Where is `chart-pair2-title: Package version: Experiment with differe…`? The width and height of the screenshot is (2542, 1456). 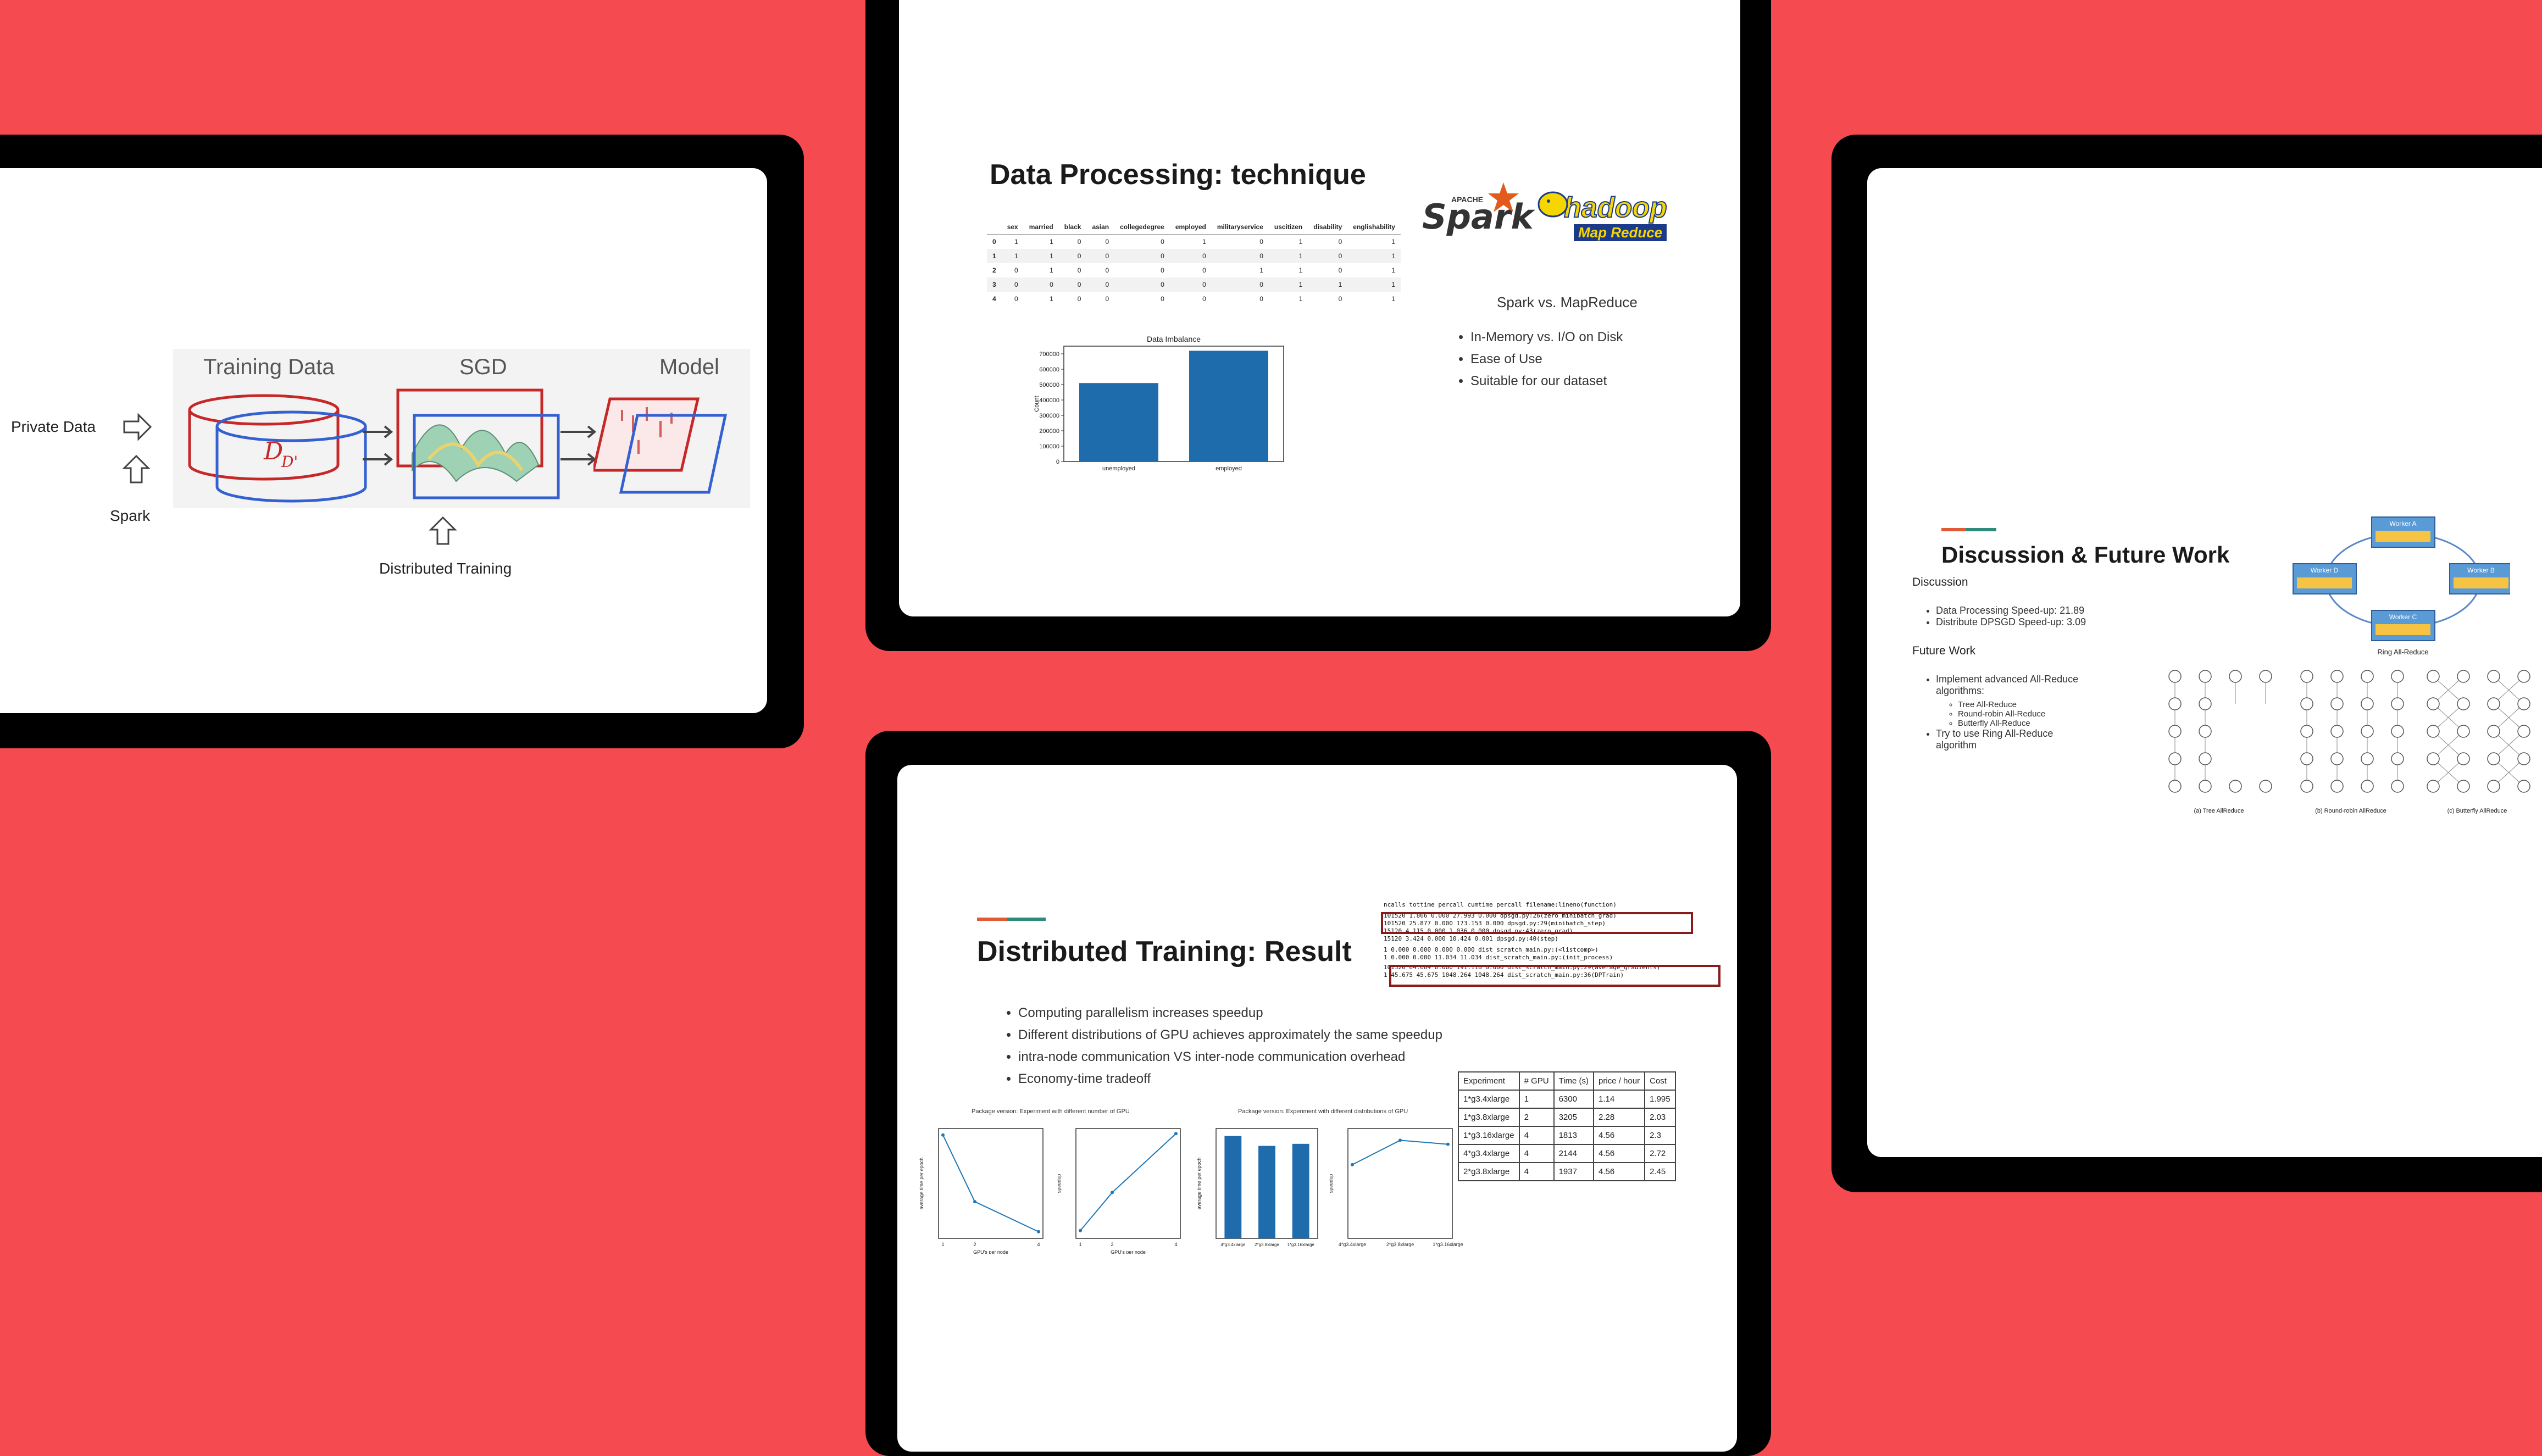 chart-pair2-title: Package version: Experiment with differe… is located at coordinates (1323, 1111).